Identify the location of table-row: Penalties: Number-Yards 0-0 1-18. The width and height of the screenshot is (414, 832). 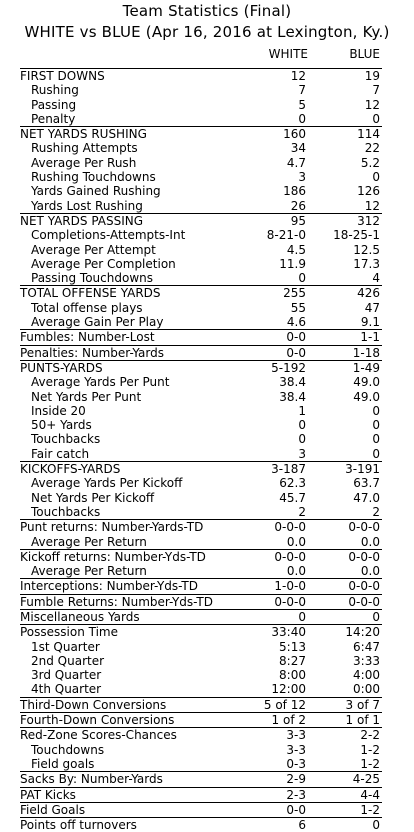
(201, 352).